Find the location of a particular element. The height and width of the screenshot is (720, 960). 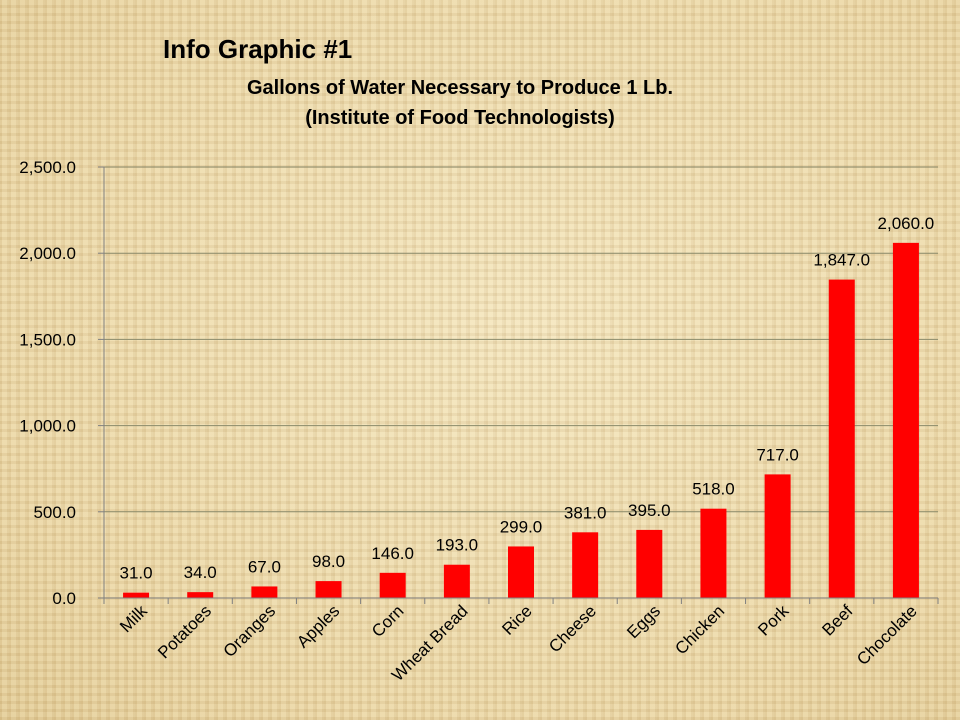

x-tick-label: Pork is located at coordinates (773, 620).